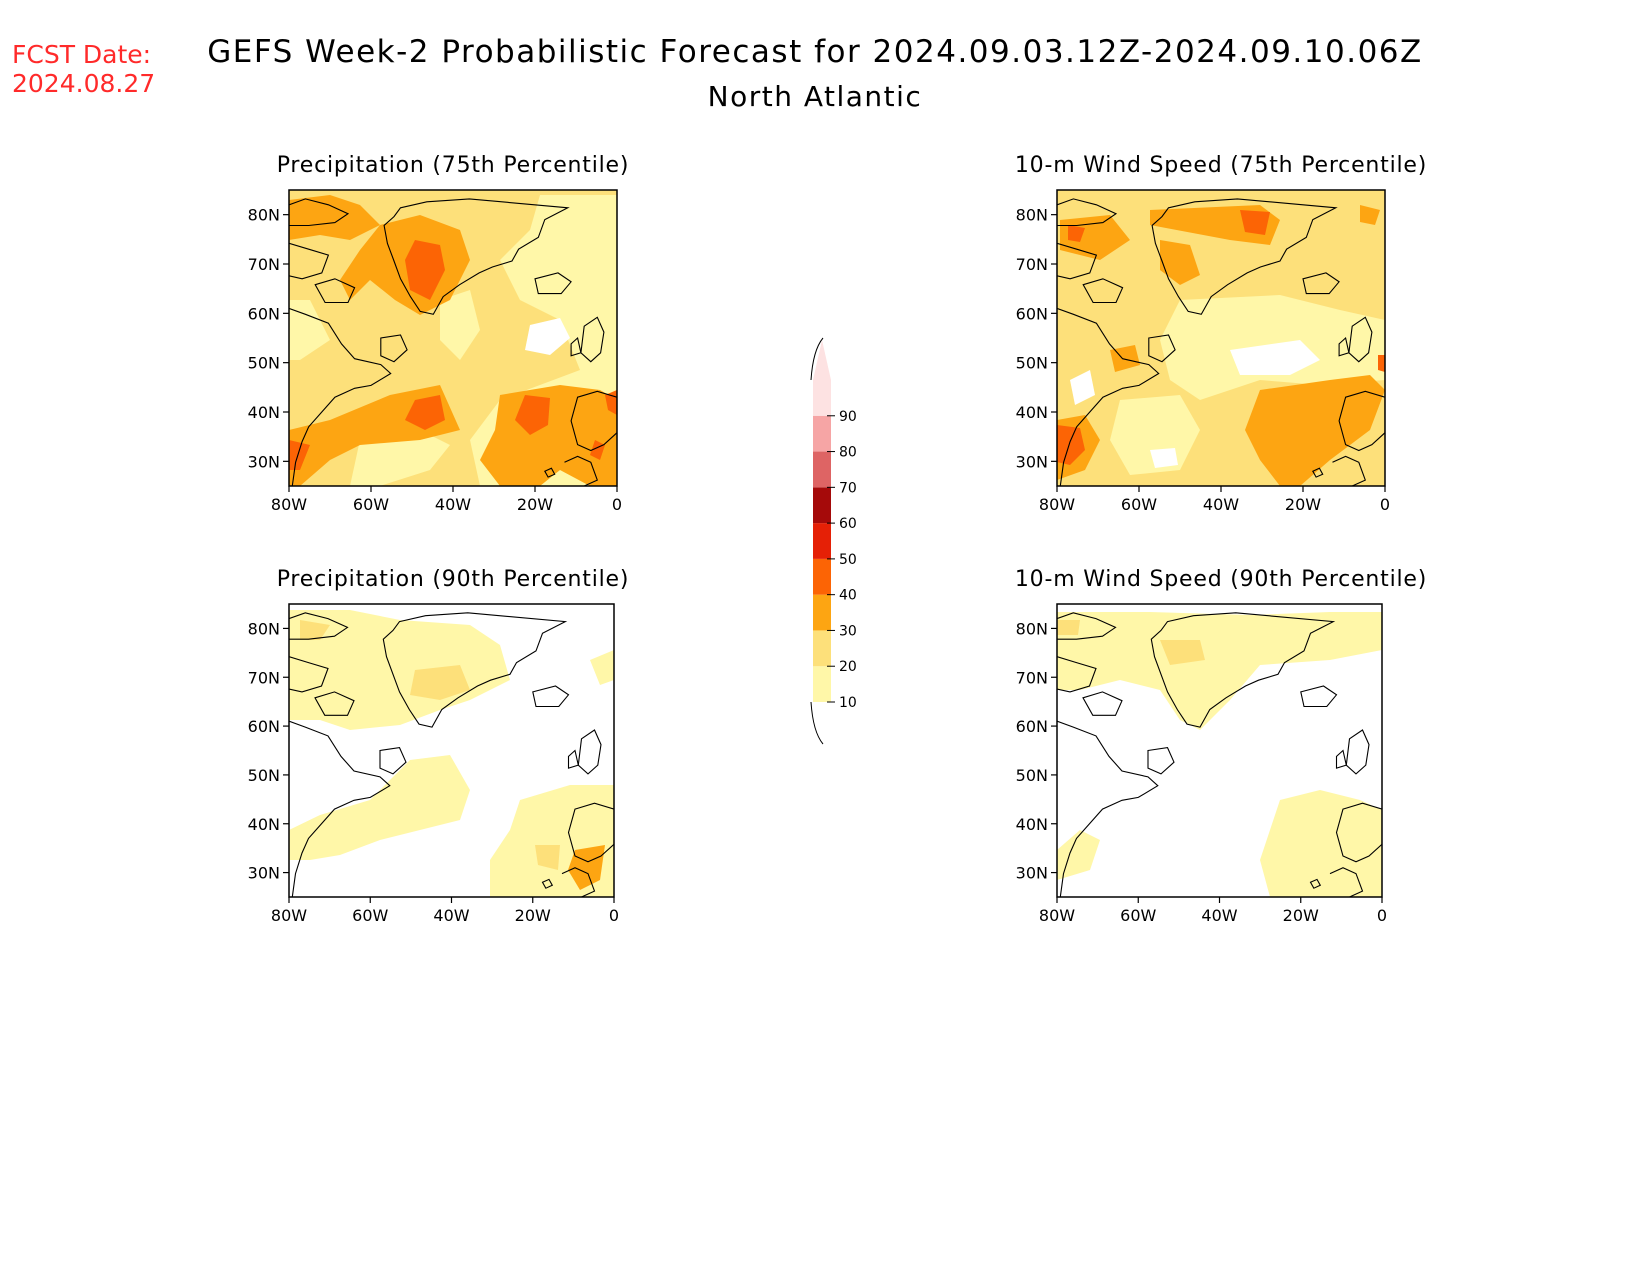 Image resolution: width=1650 pixels, height=1275 pixels. I want to click on fcst-date-value: 2024.08.27, so click(83, 83).